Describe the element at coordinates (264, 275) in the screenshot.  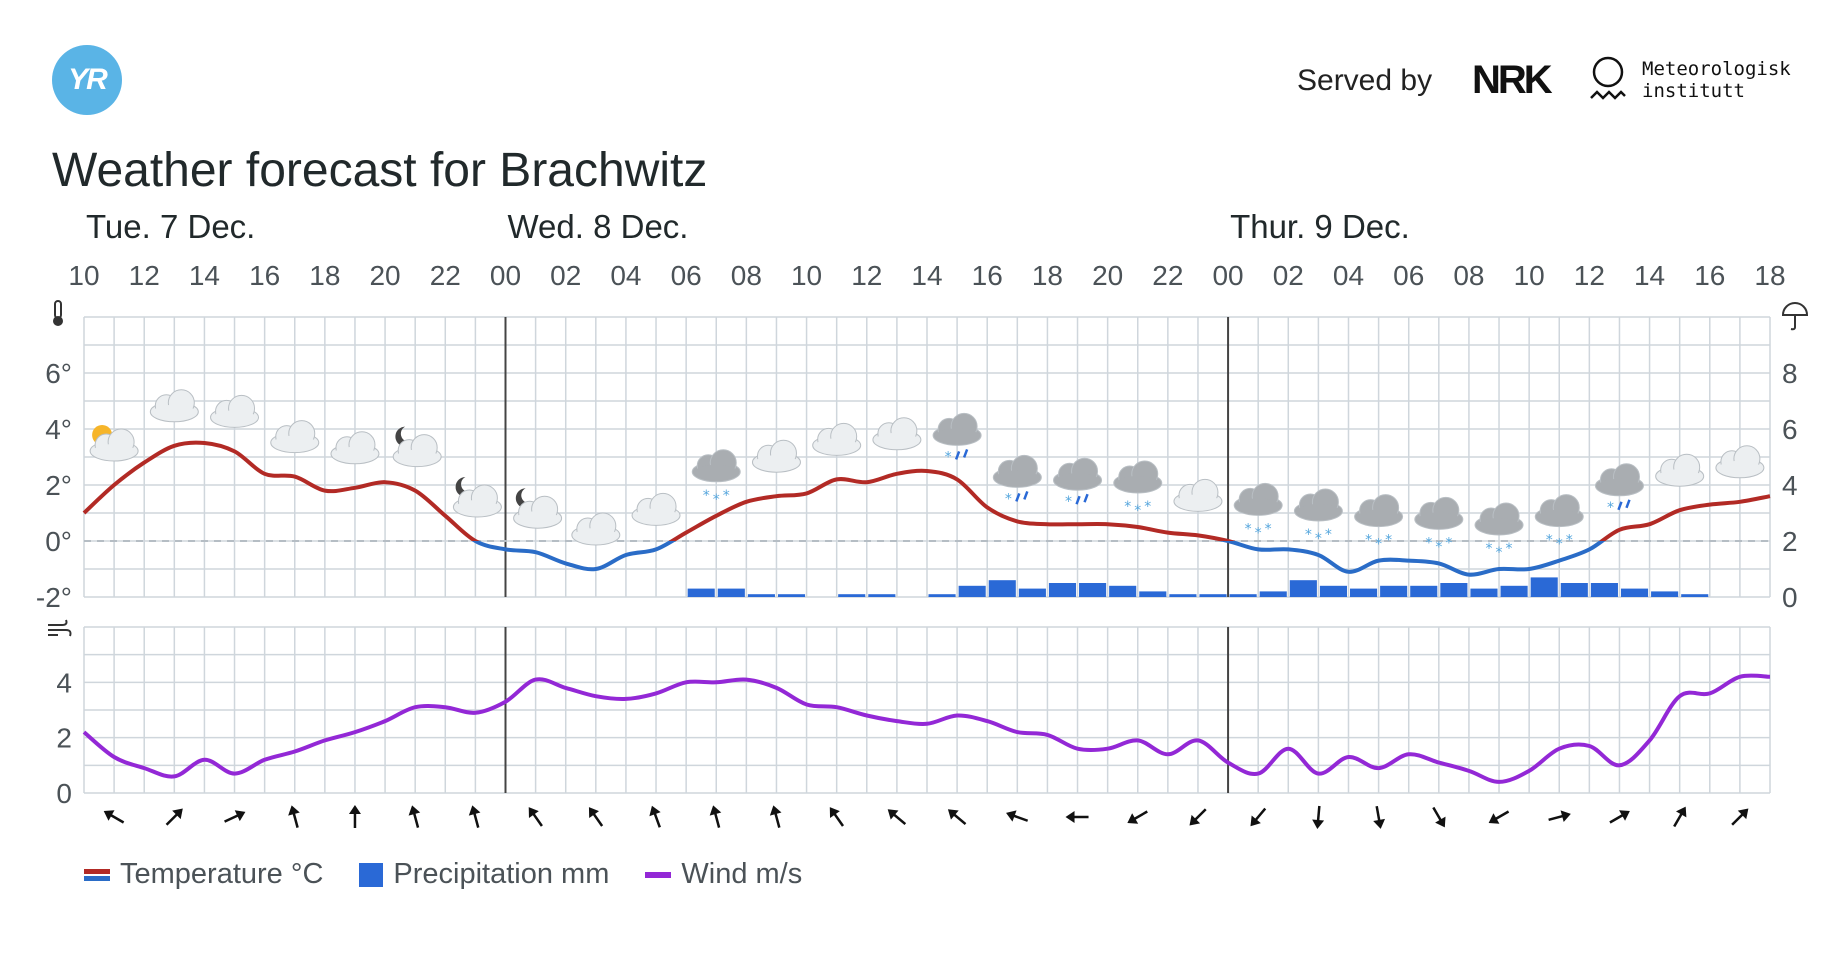
I see `hour-tick-label: 16` at that location.